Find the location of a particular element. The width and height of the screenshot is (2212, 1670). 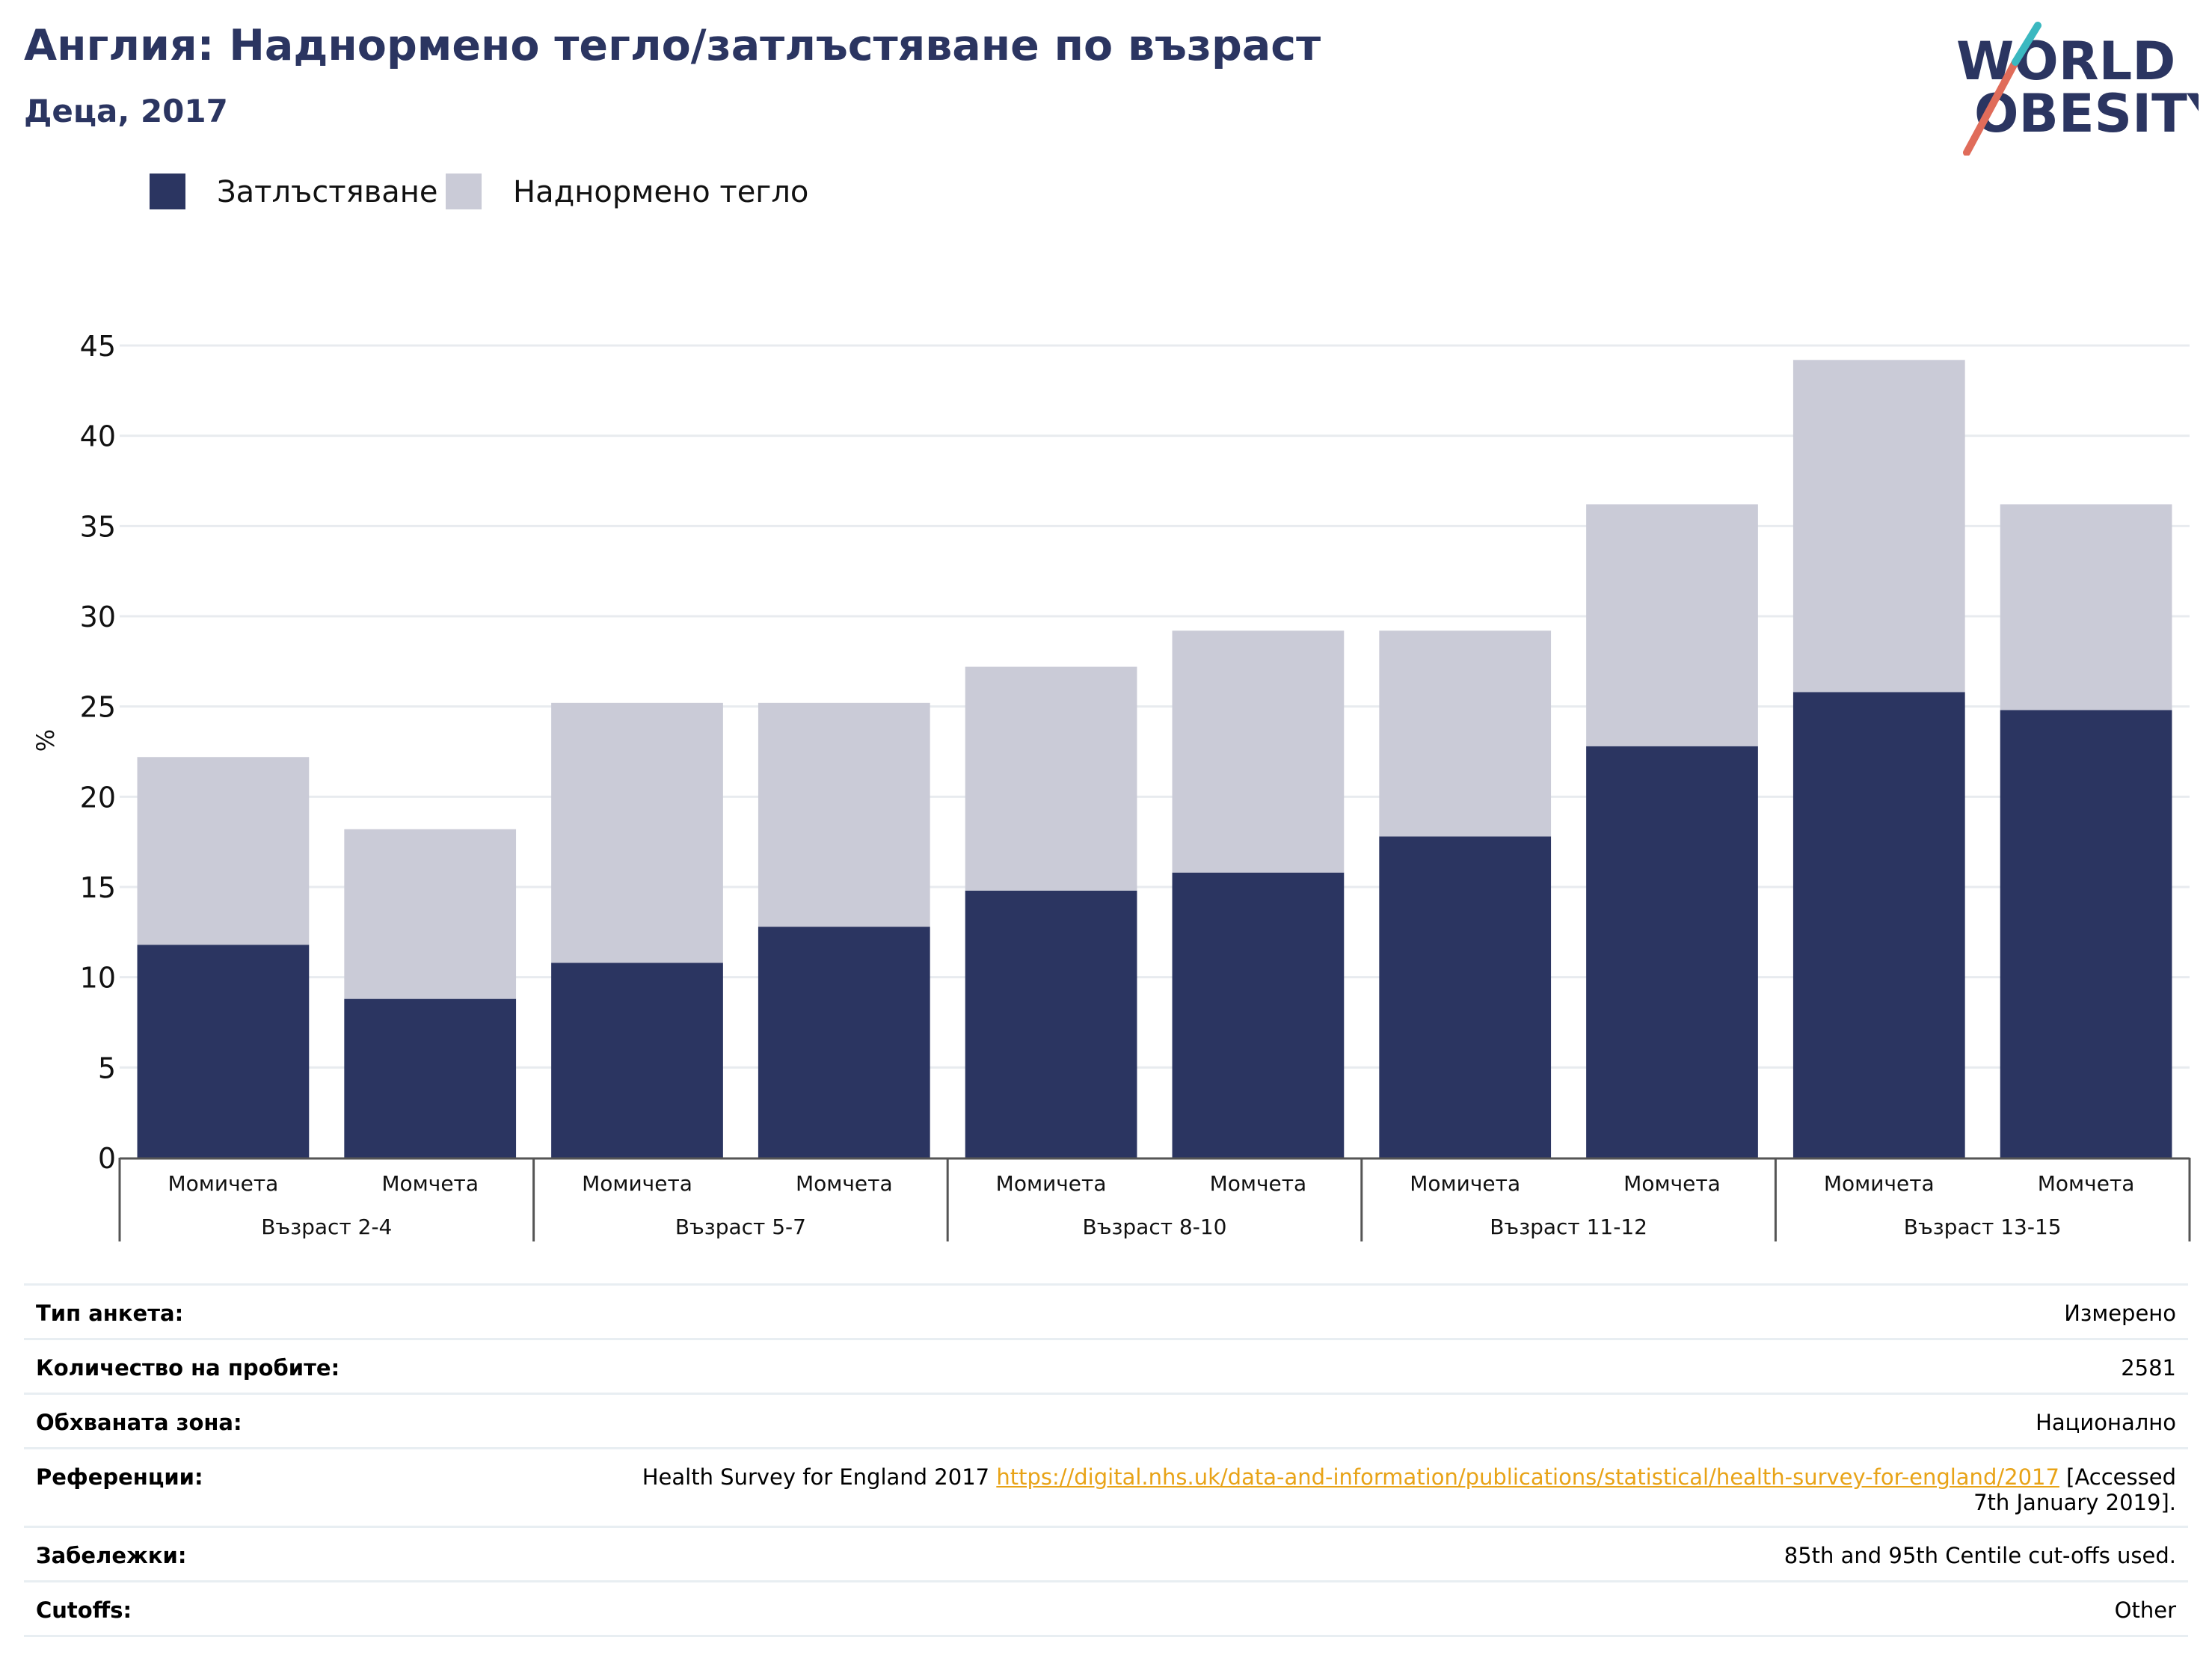

x-group-label: Възраст 2-4 is located at coordinates (326, 1227).